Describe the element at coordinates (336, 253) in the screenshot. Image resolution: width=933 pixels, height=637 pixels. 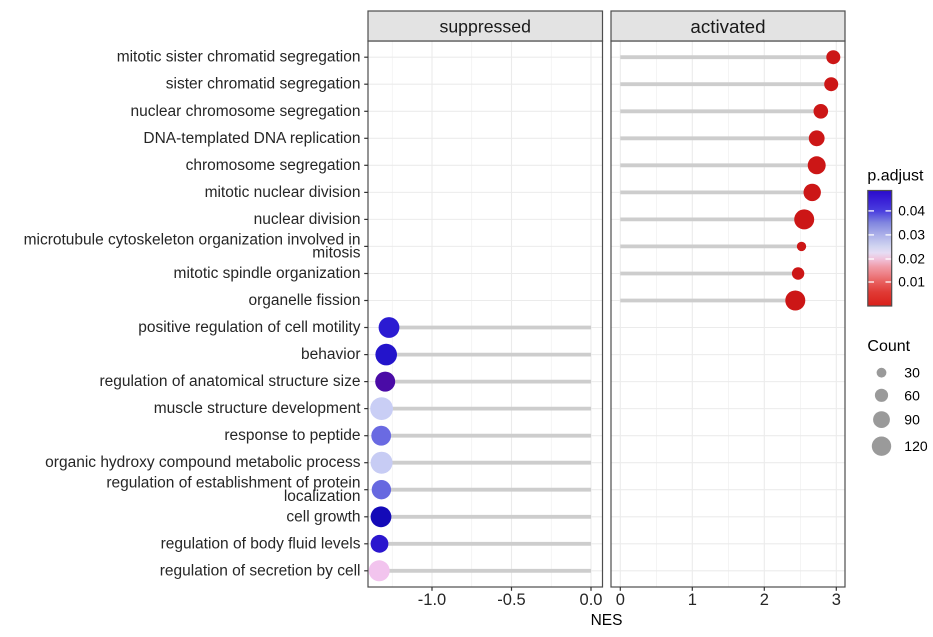
I see `svg-text: mitosis` at that location.